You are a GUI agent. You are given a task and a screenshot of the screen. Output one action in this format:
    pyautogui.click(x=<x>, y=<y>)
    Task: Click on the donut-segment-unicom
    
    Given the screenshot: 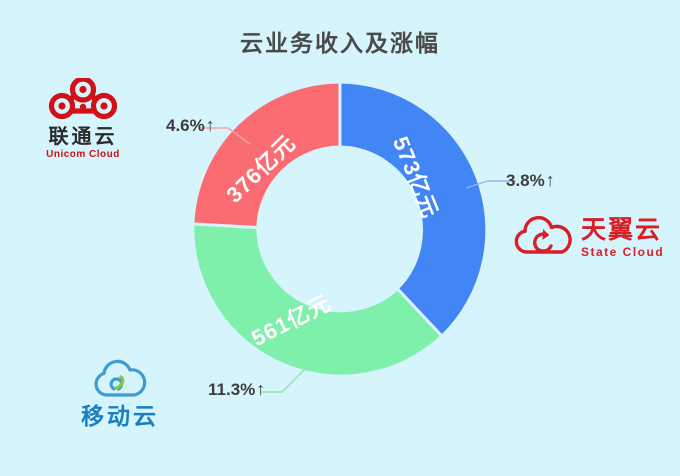 What is the action you would take?
    pyautogui.click(x=266, y=154)
    